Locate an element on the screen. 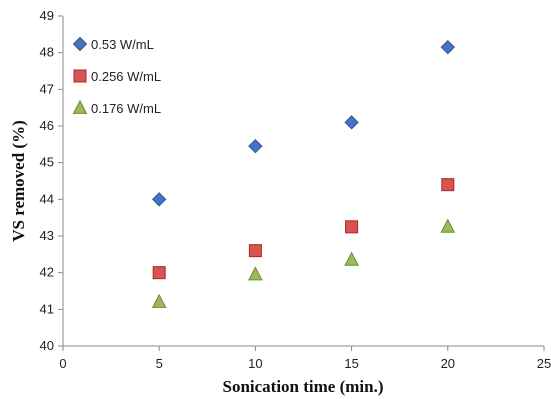 Image resolution: width=551 pixels, height=399 pixels. y-tick-label: 40 is located at coordinates (47, 345).